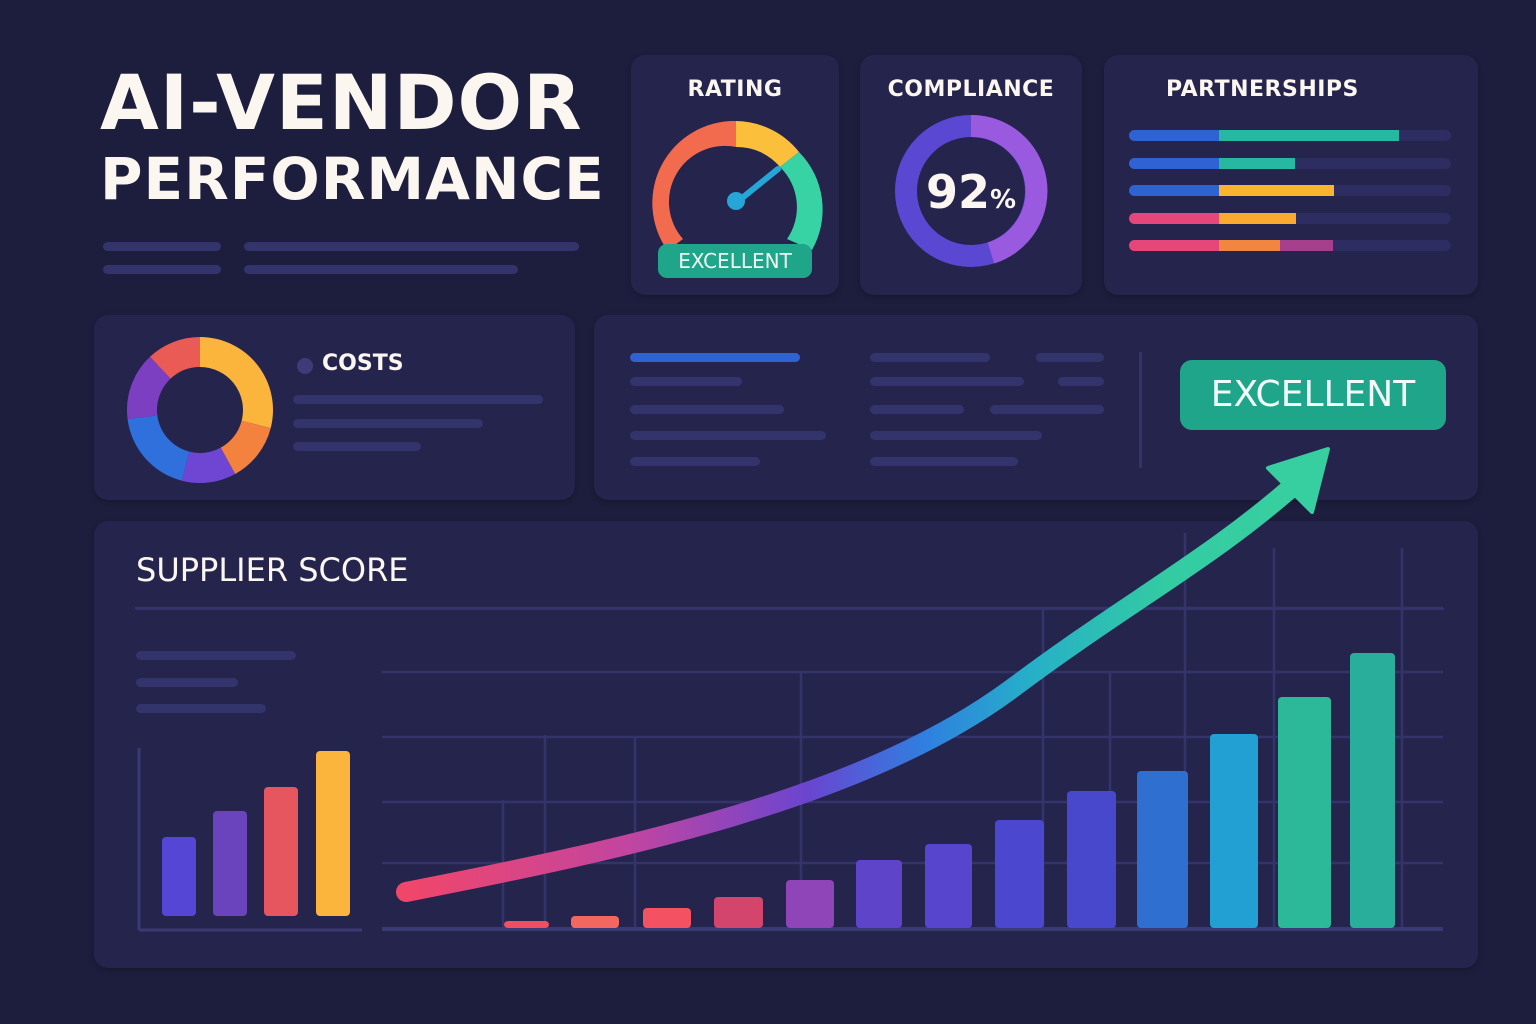  What do you see at coordinates (352, 179) in the screenshot?
I see `page-title-line2: PERFORMANCE` at bounding box center [352, 179].